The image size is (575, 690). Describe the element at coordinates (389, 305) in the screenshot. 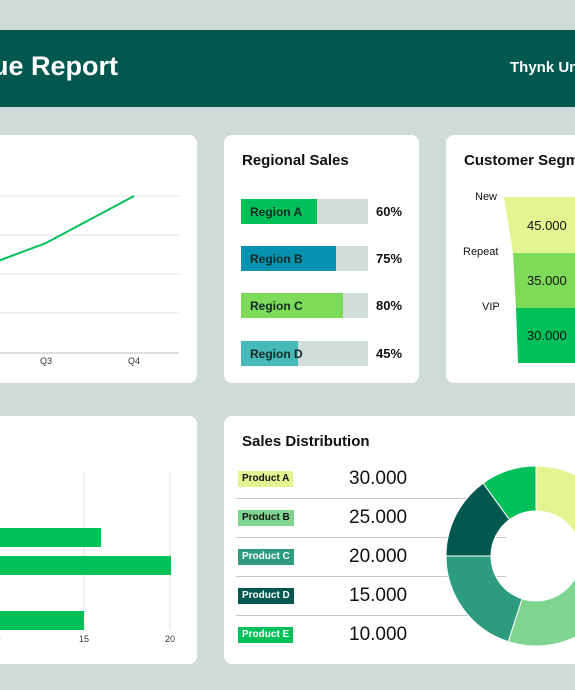

I see `region-percent: 80%` at that location.